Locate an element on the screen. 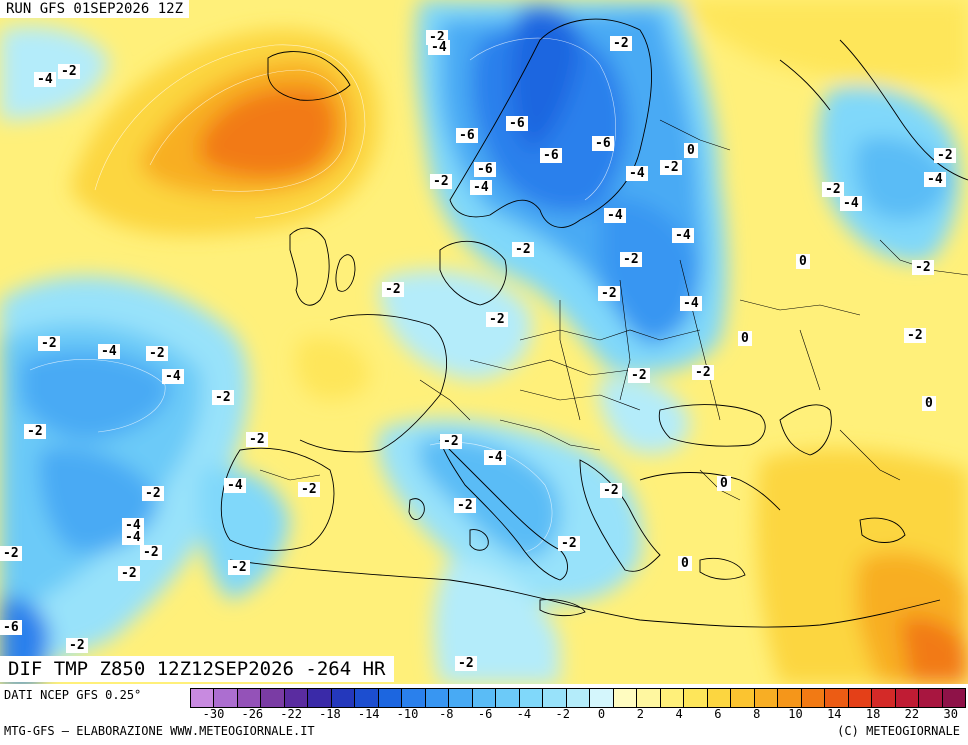 The image size is (968, 745). color-scale is located at coordinates (578, 698).